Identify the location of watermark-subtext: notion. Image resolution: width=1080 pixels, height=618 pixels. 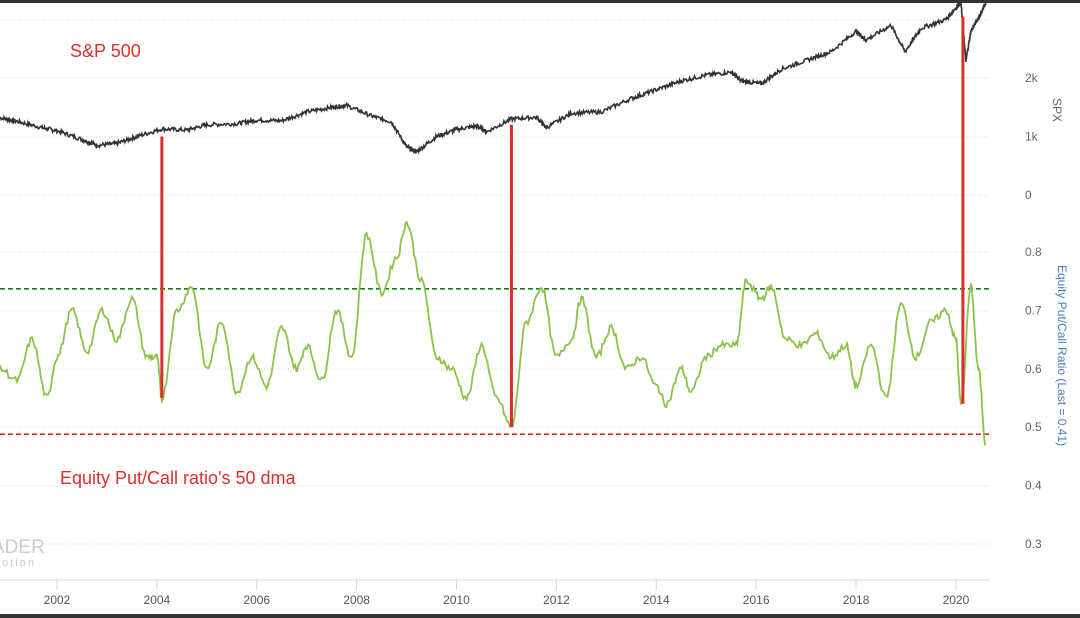
(18, 563).